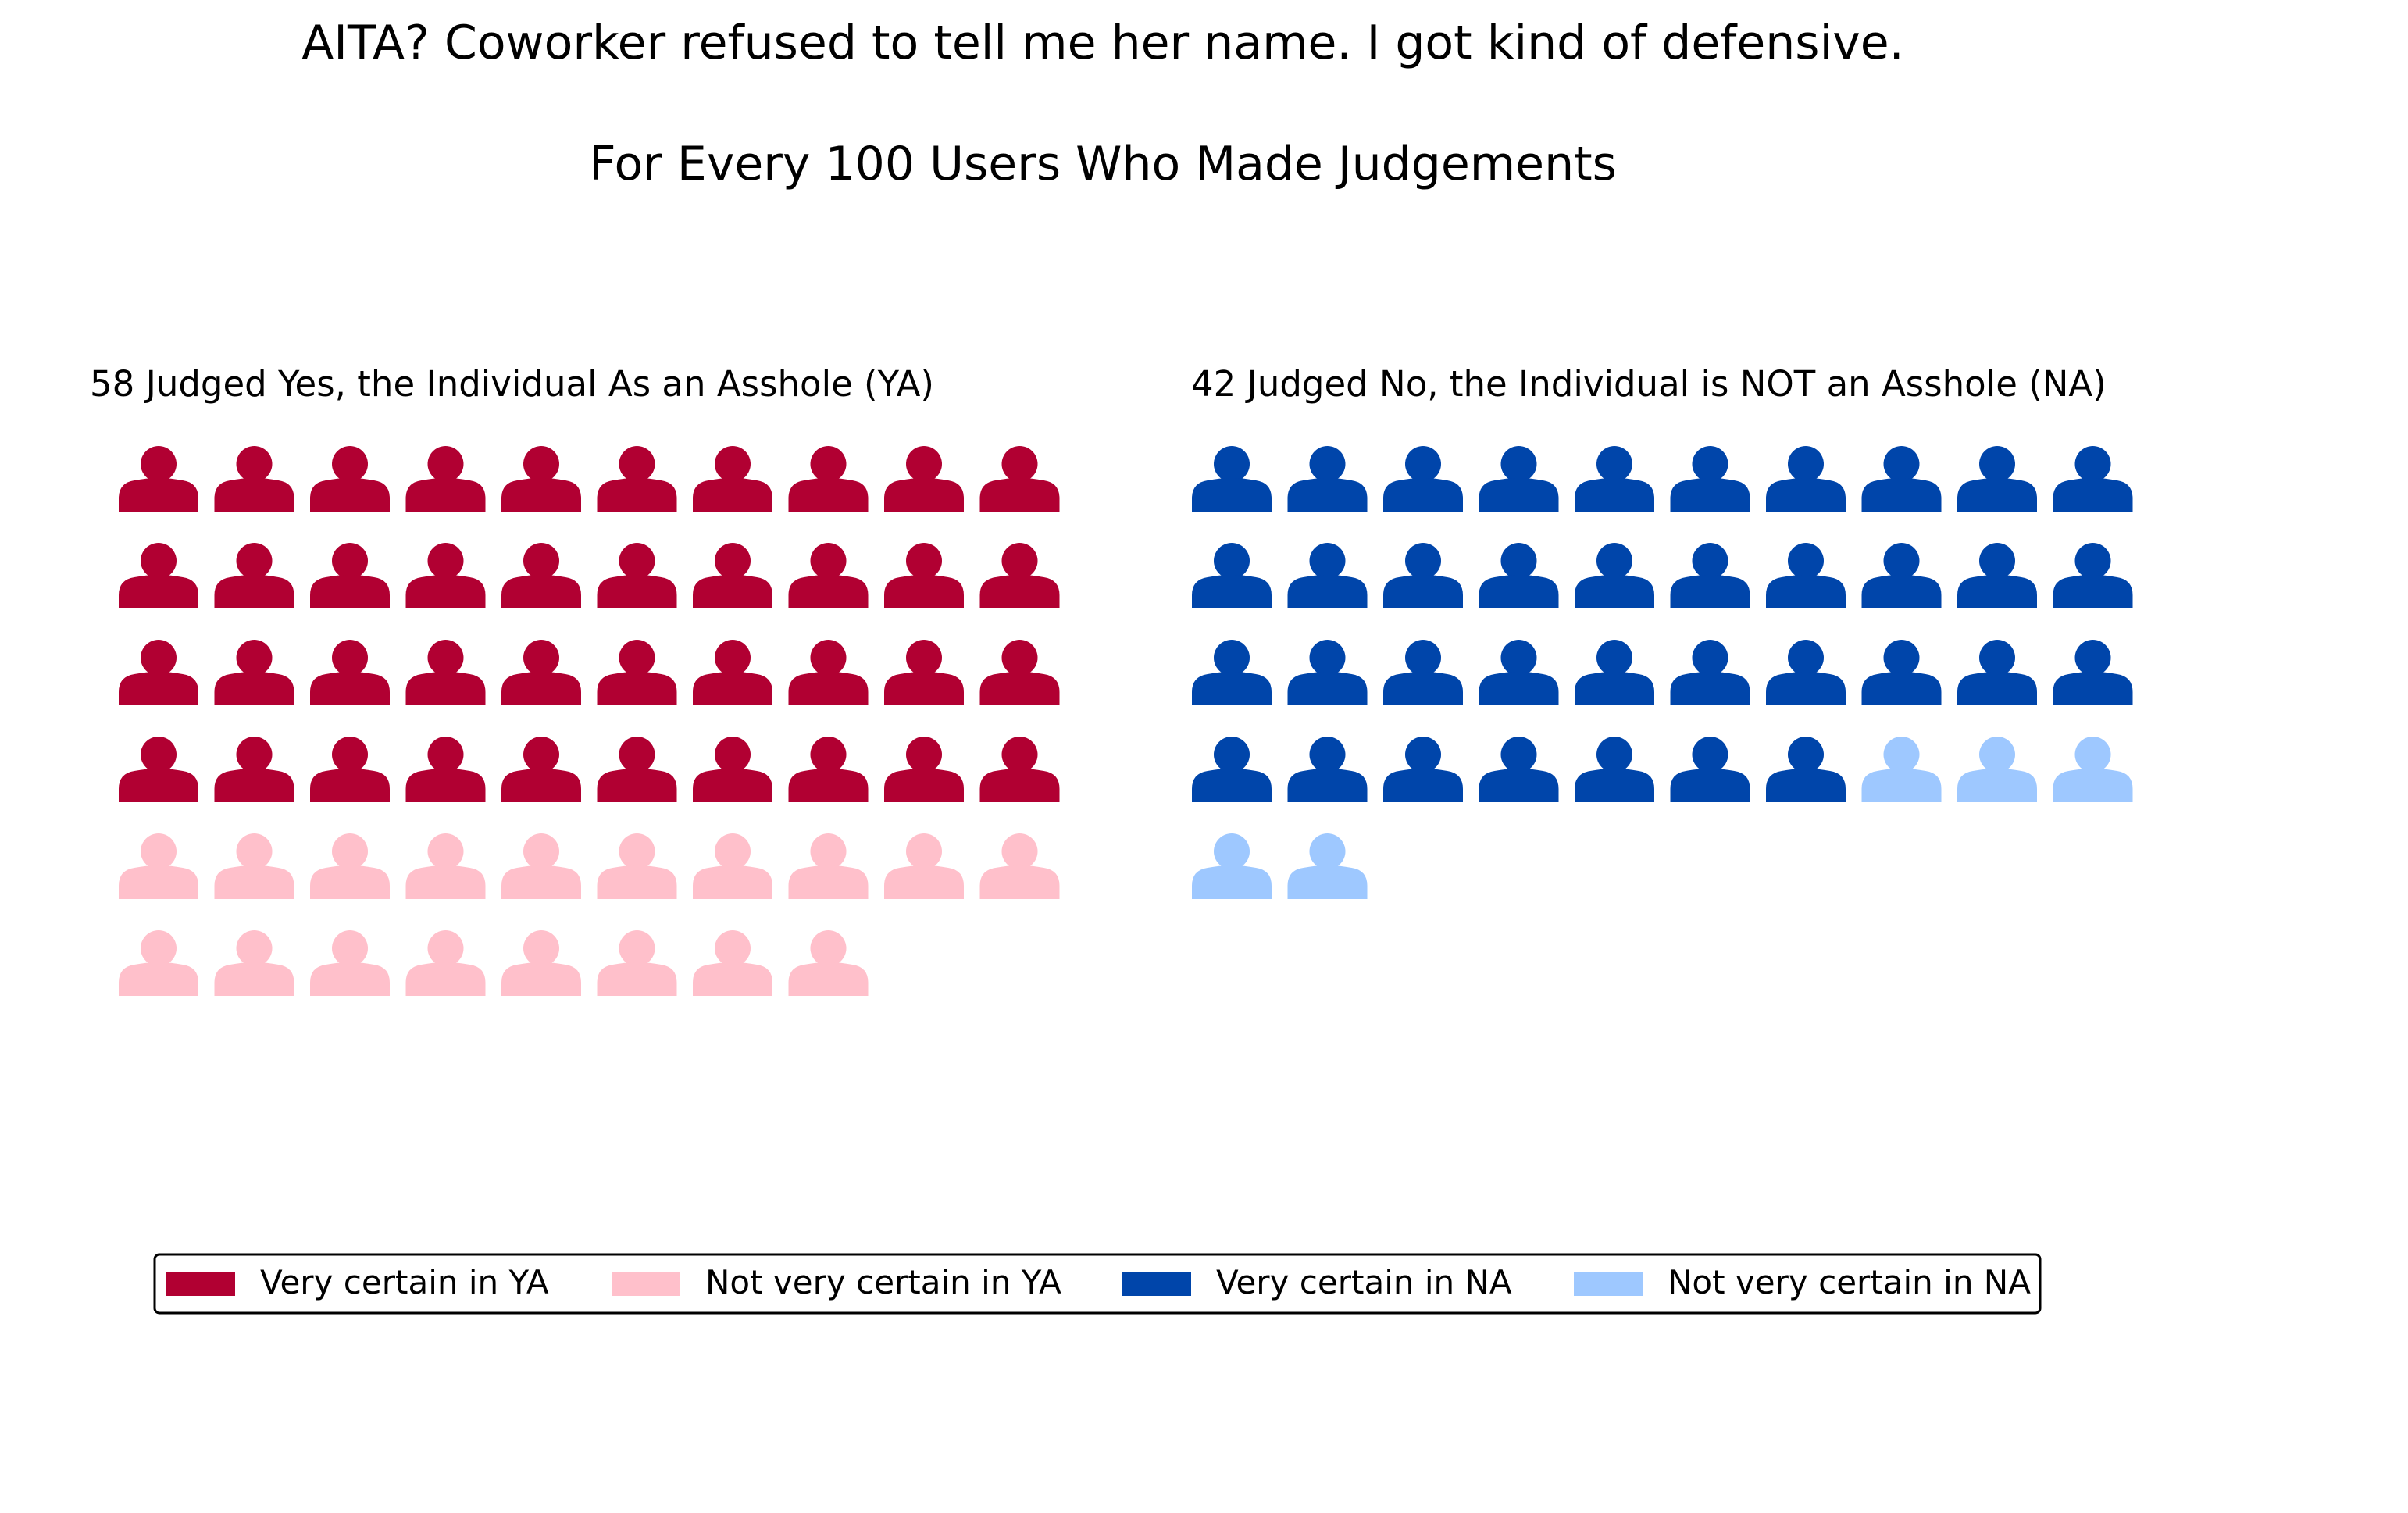  What do you see at coordinates (405, 1282) in the screenshot?
I see `legend-label-very-certain-ya: Very certain in YA` at bounding box center [405, 1282].